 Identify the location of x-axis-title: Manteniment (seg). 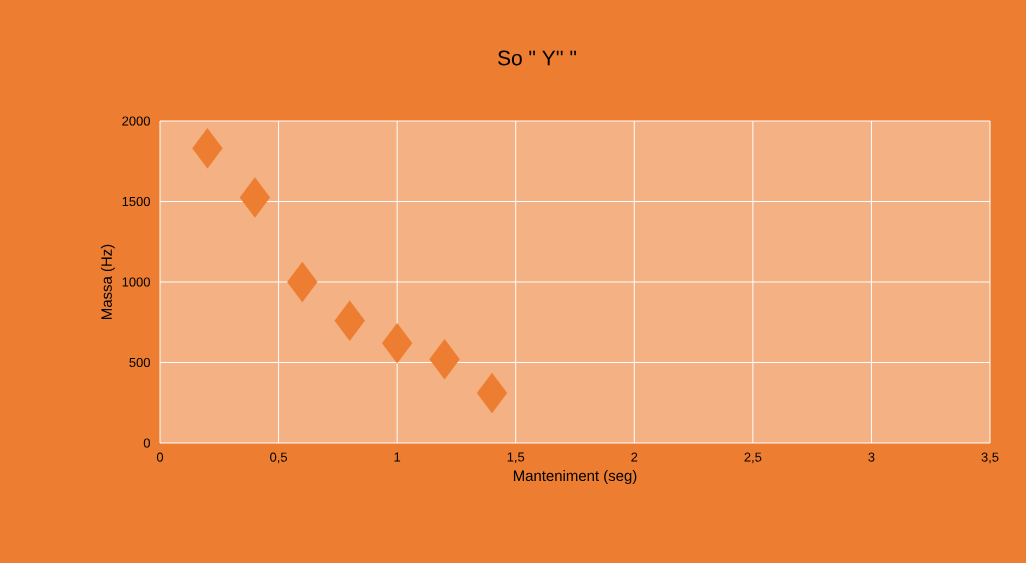
(575, 477).